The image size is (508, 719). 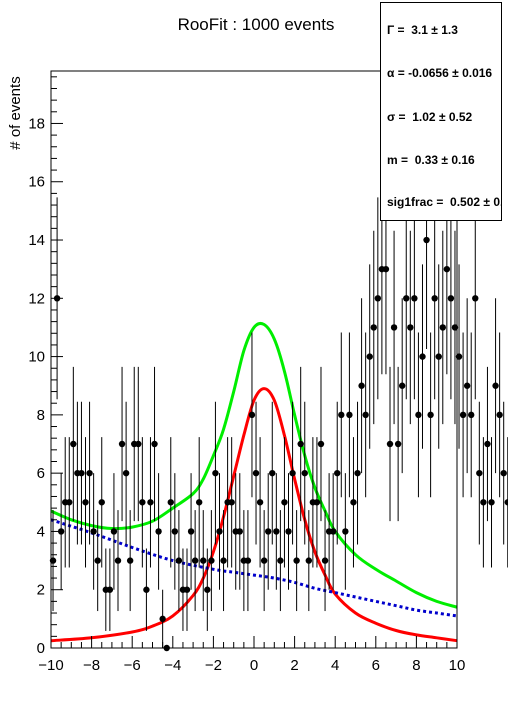 What do you see at coordinates (256, 24) in the screenshot?
I see `chart-title: RooFit : 1000 events` at bounding box center [256, 24].